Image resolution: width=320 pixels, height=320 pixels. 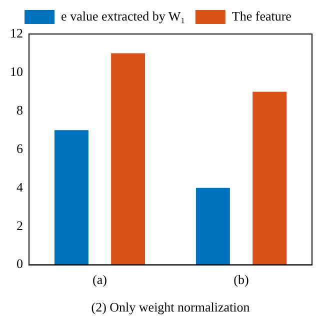 I want to click on y-tick-label: 12, so click(x=16, y=32).